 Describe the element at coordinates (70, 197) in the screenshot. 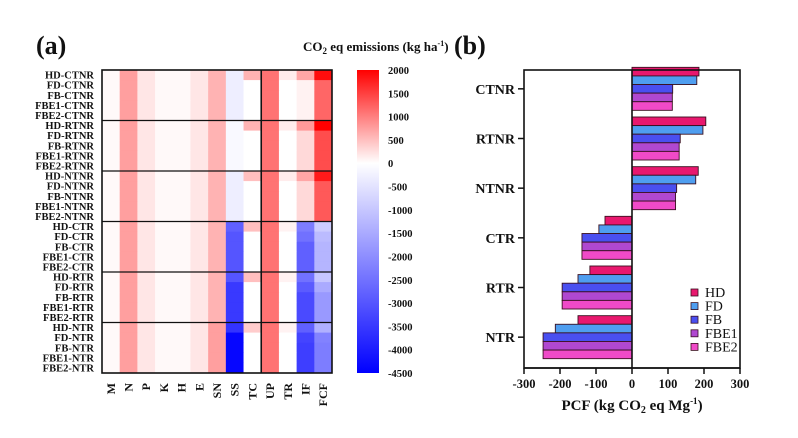

I see `heatmap-row-label: FB-NTNR` at that location.